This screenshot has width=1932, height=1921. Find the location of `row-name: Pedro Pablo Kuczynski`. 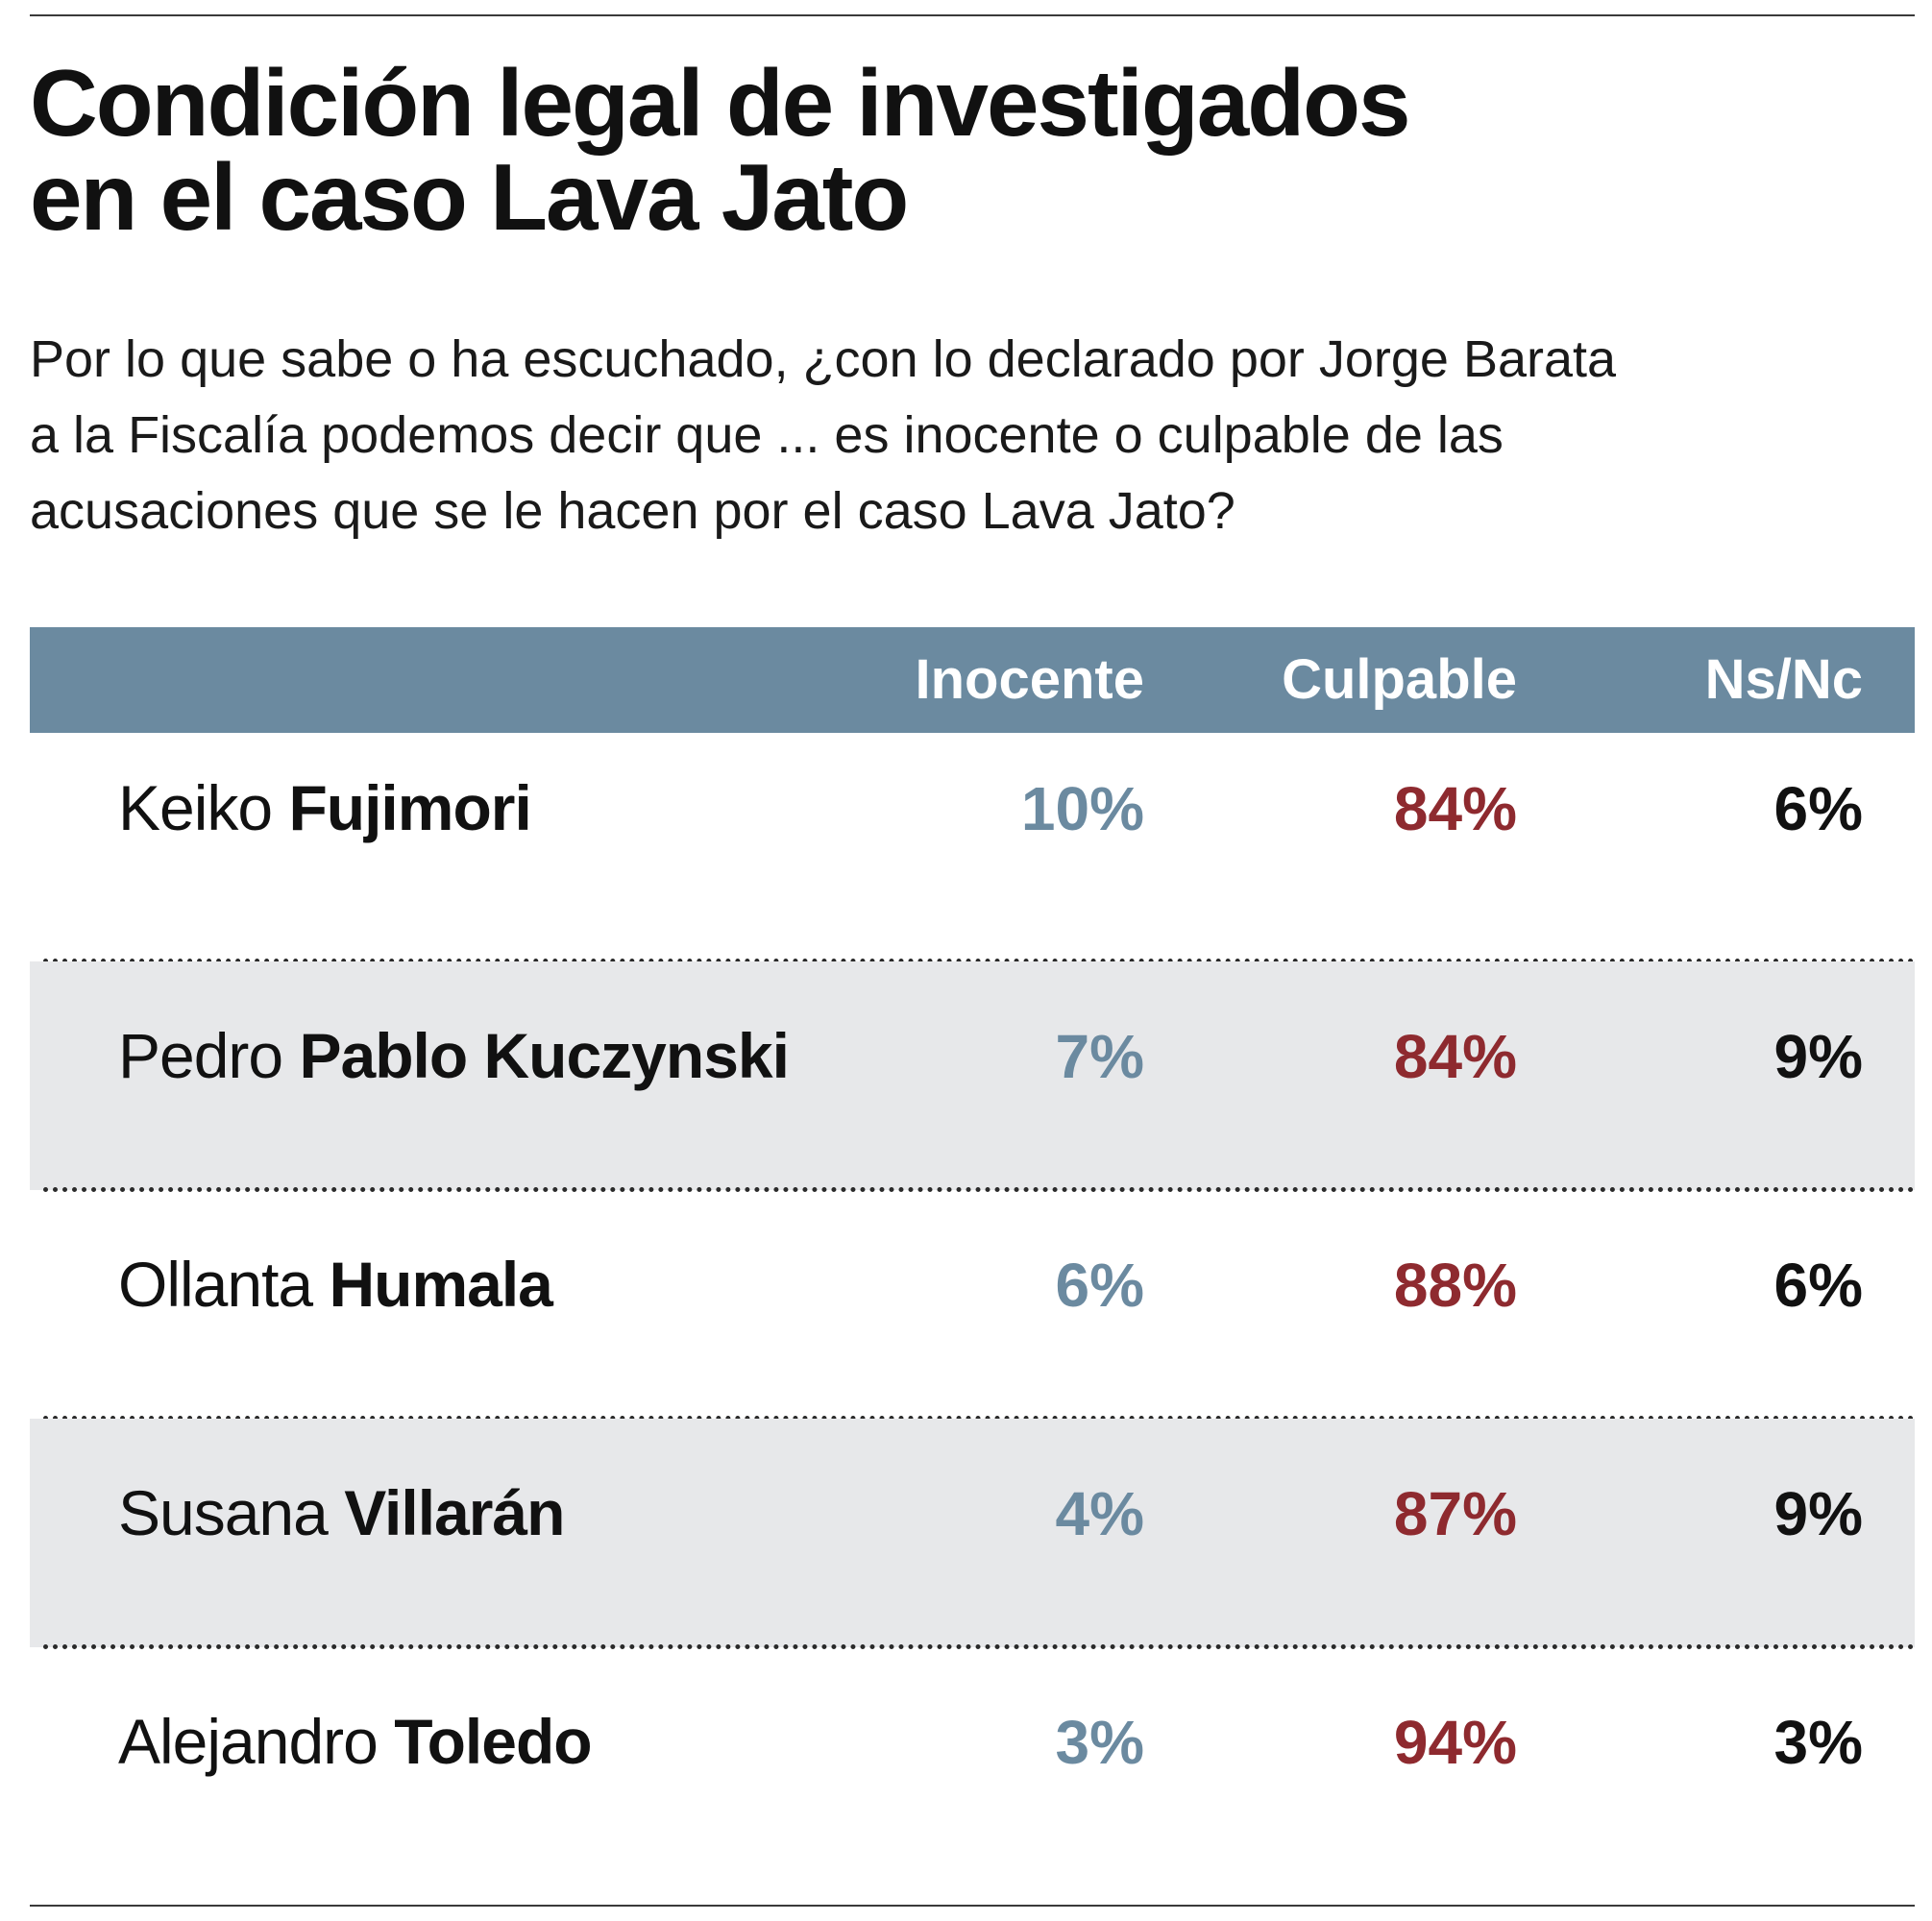

row-name: Pedro Pablo Kuczynski is located at coordinates (454, 1055).